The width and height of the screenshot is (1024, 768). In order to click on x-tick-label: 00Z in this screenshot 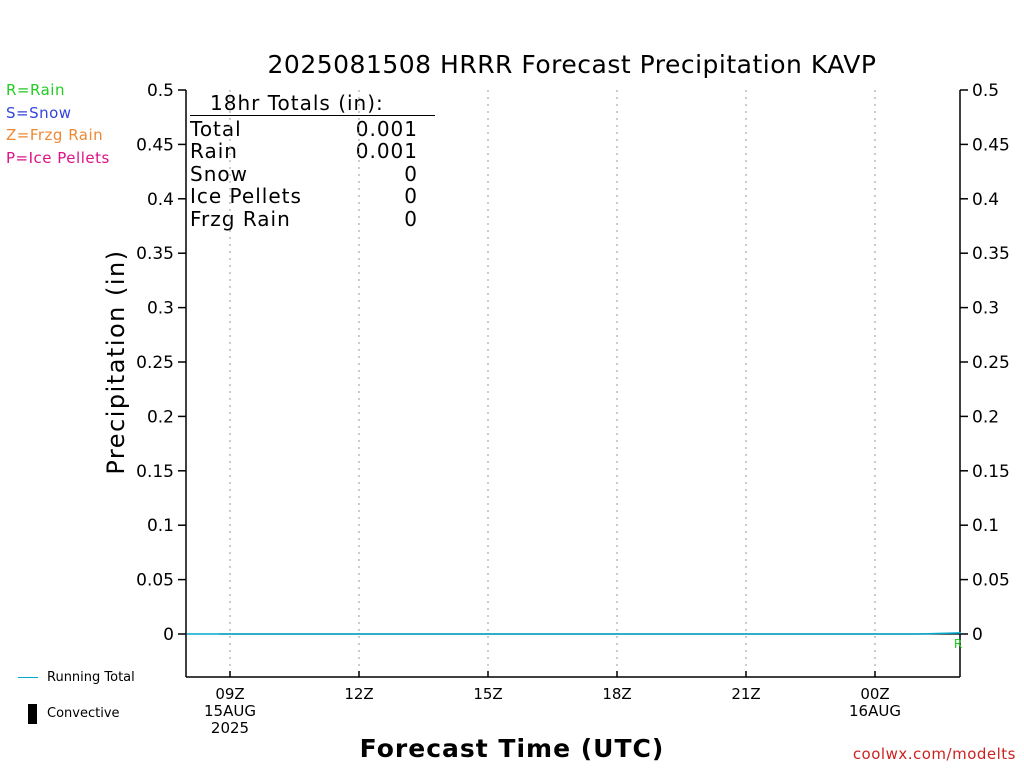, I will do `click(874, 694)`.